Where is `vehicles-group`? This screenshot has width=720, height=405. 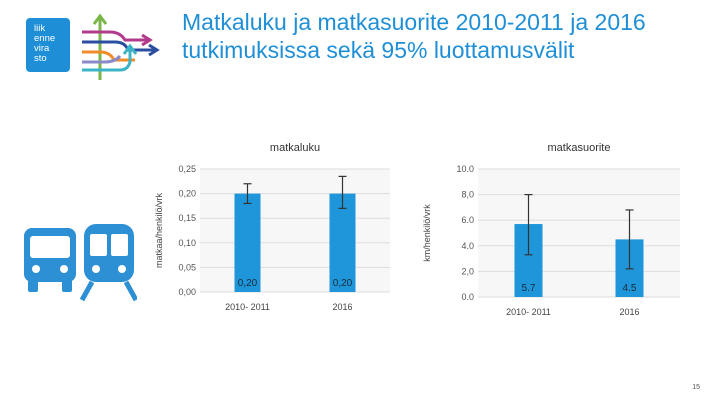 vehicles-group is located at coordinates (80, 263).